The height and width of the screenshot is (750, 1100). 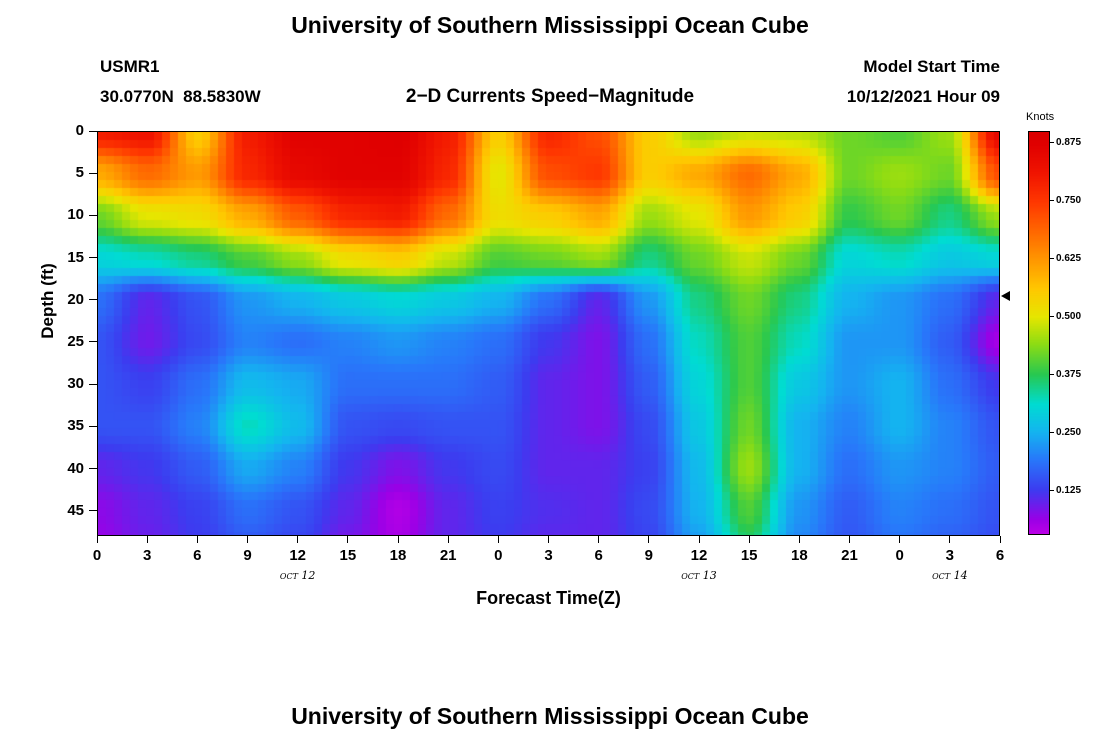 What do you see at coordinates (79, 130) in the screenshot?
I see `y-tick-label: 0` at bounding box center [79, 130].